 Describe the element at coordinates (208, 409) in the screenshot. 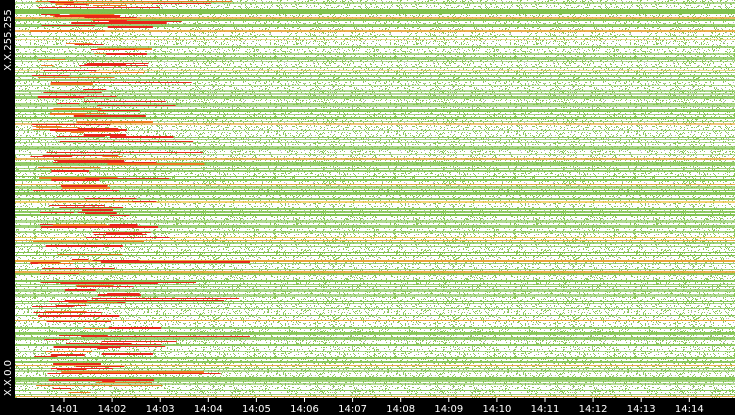

I see `x-tick-label: 14:04` at that location.